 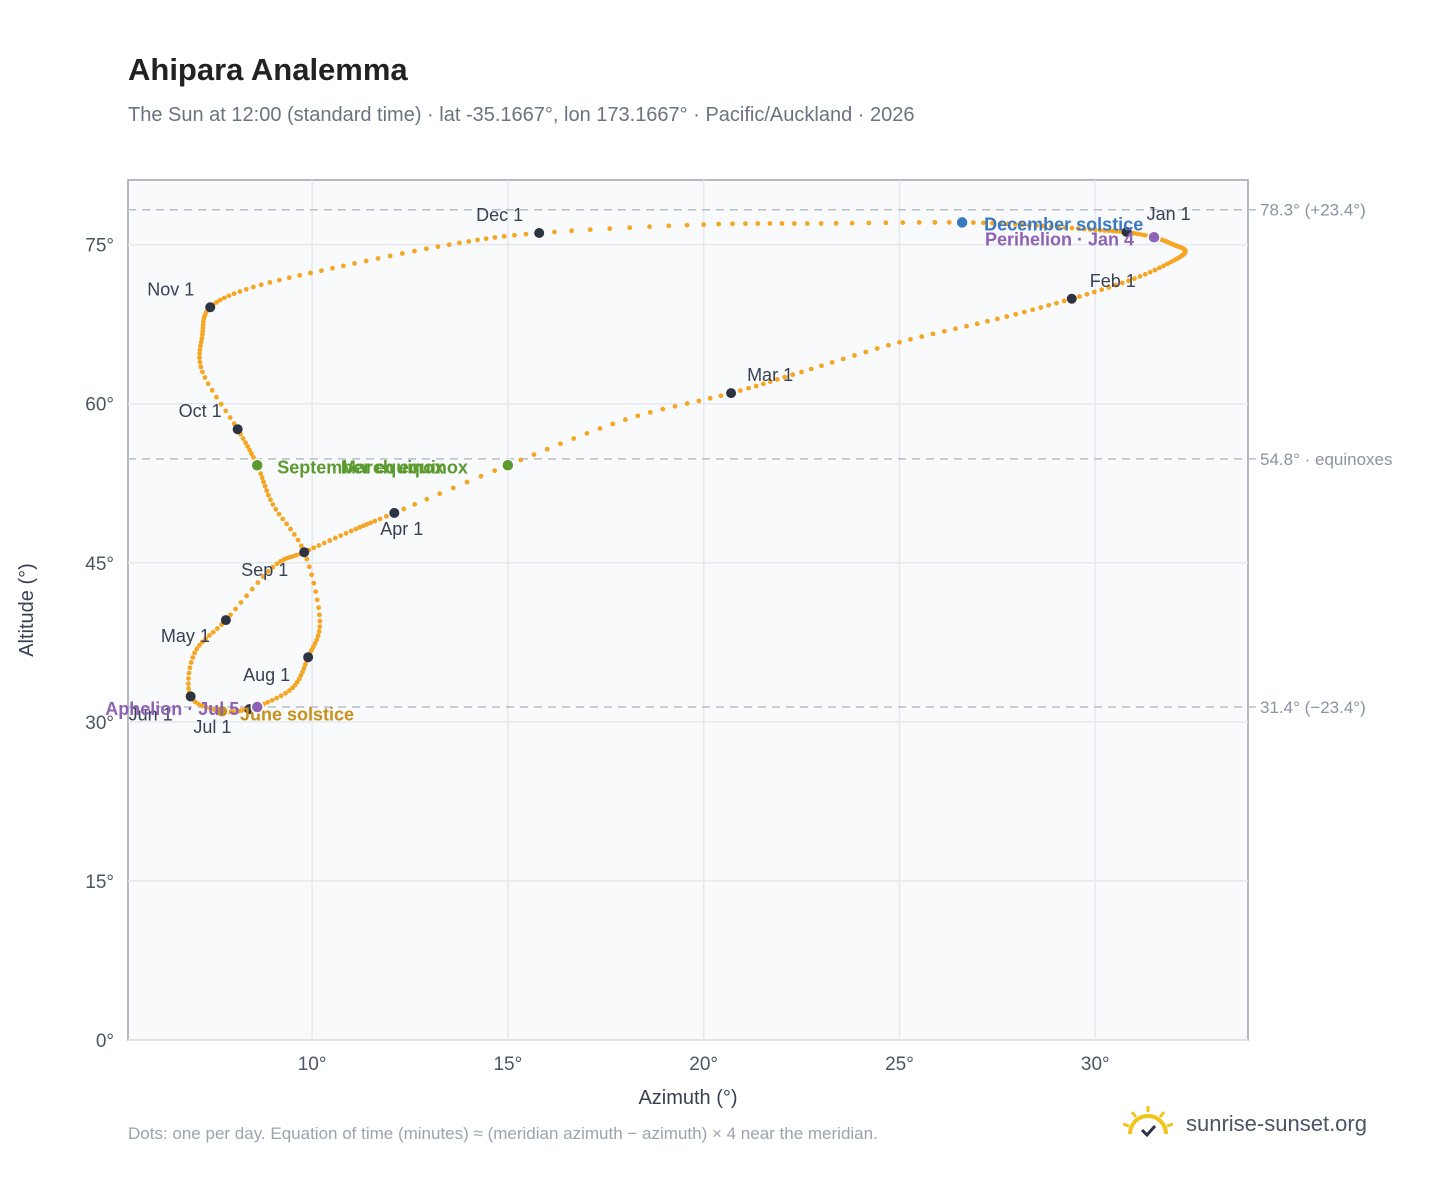 What do you see at coordinates (99, 405) in the screenshot?
I see `y-tick-label: 60°` at bounding box center [99, 405].